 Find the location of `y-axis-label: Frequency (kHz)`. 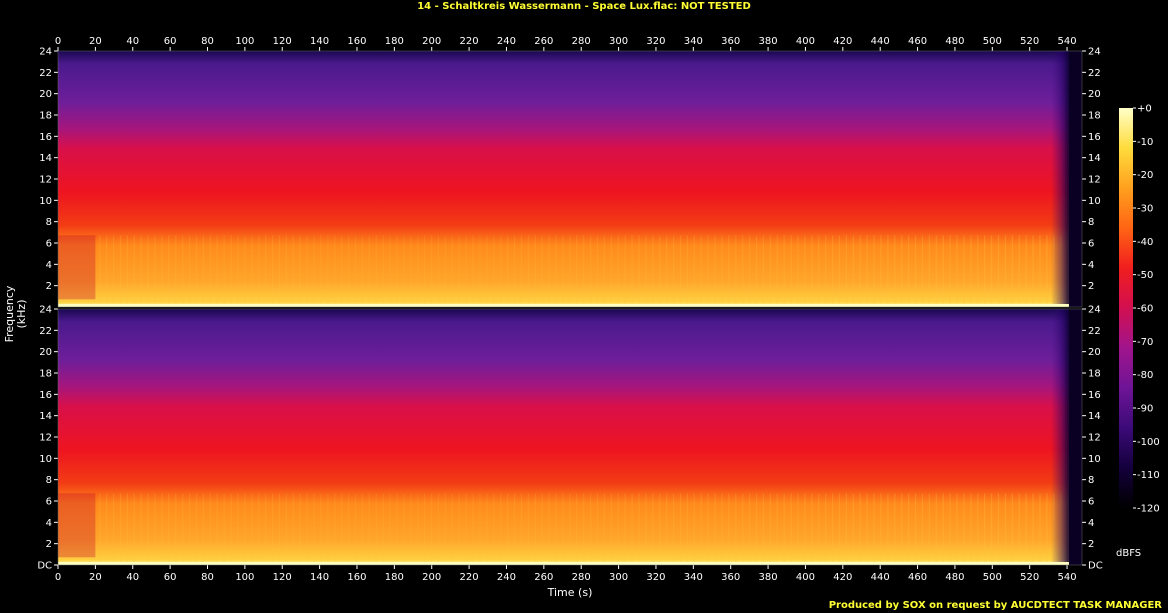

y-axis-label: Frequency (kHz) is located at coordinates (15, 314).